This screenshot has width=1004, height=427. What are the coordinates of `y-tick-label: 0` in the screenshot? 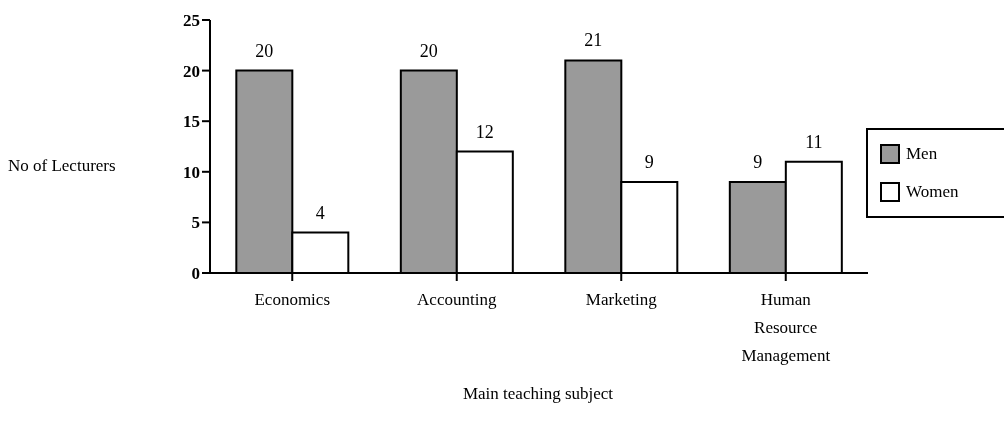 It's located at (195, 274).